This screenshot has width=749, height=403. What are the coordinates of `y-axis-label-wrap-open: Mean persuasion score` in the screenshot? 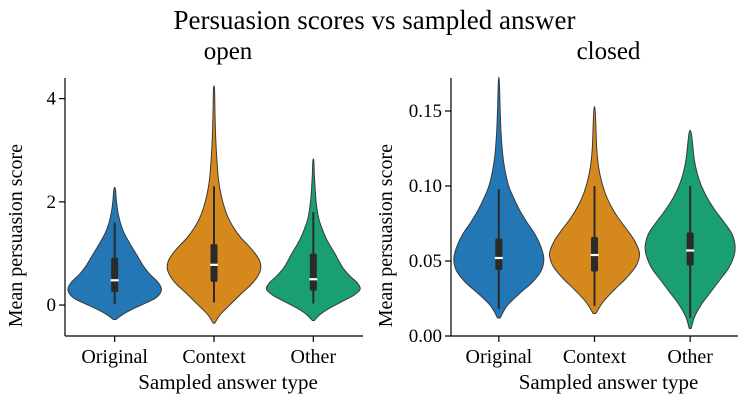 It's located at (16, 236).